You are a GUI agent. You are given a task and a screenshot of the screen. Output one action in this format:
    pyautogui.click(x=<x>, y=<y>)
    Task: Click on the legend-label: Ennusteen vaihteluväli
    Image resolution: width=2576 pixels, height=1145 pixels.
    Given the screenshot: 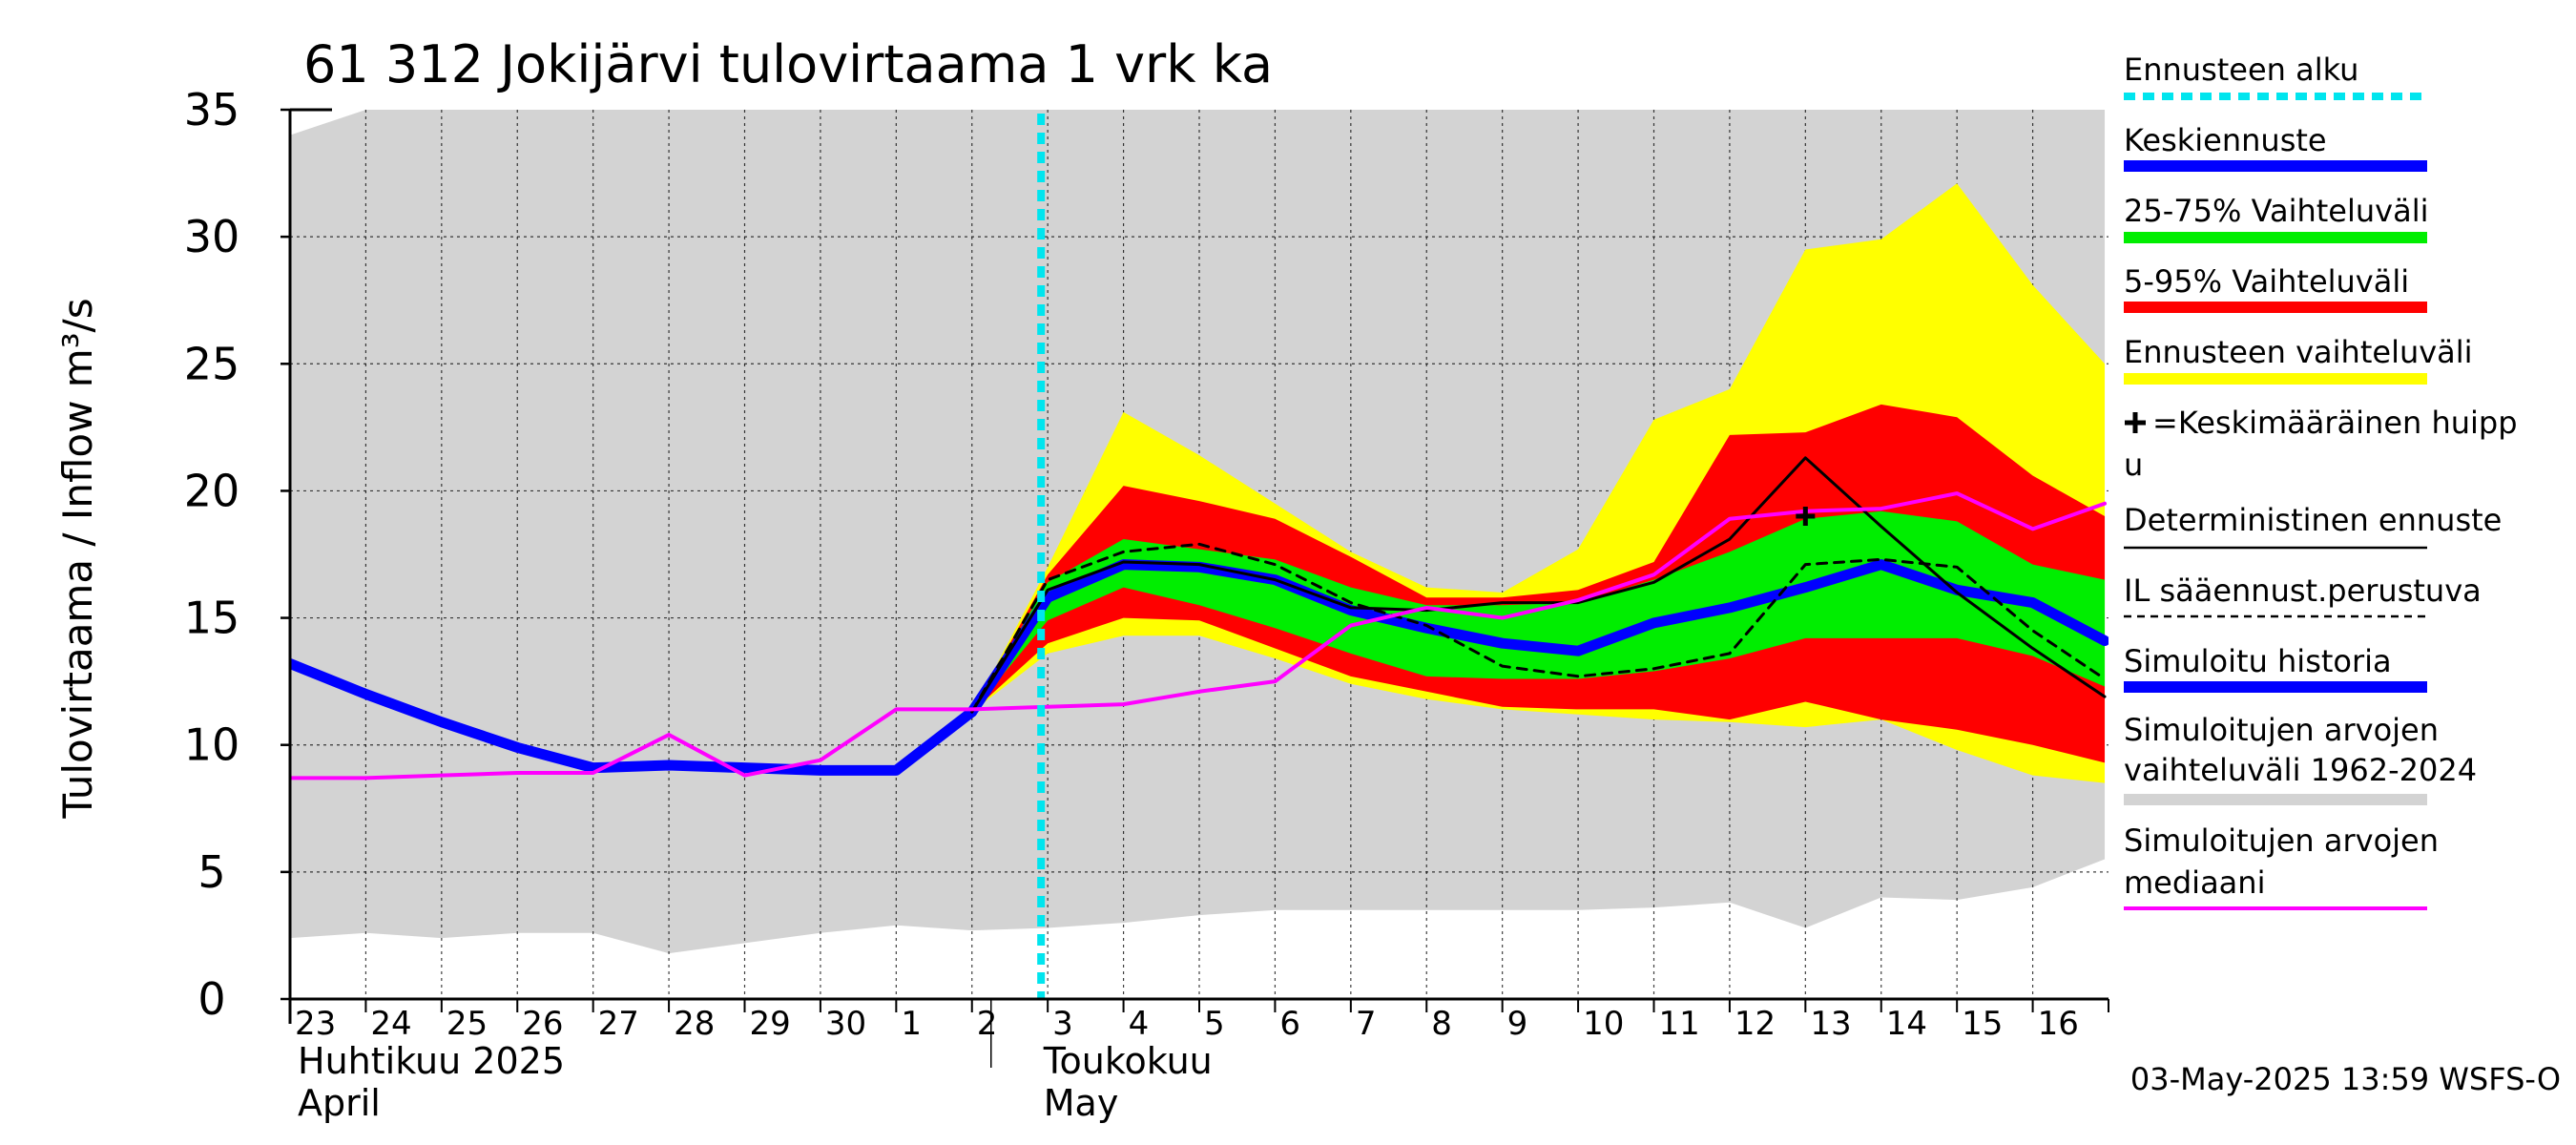 What is the action you would take?
    pyautogui.click(x=2298, y=352)
    